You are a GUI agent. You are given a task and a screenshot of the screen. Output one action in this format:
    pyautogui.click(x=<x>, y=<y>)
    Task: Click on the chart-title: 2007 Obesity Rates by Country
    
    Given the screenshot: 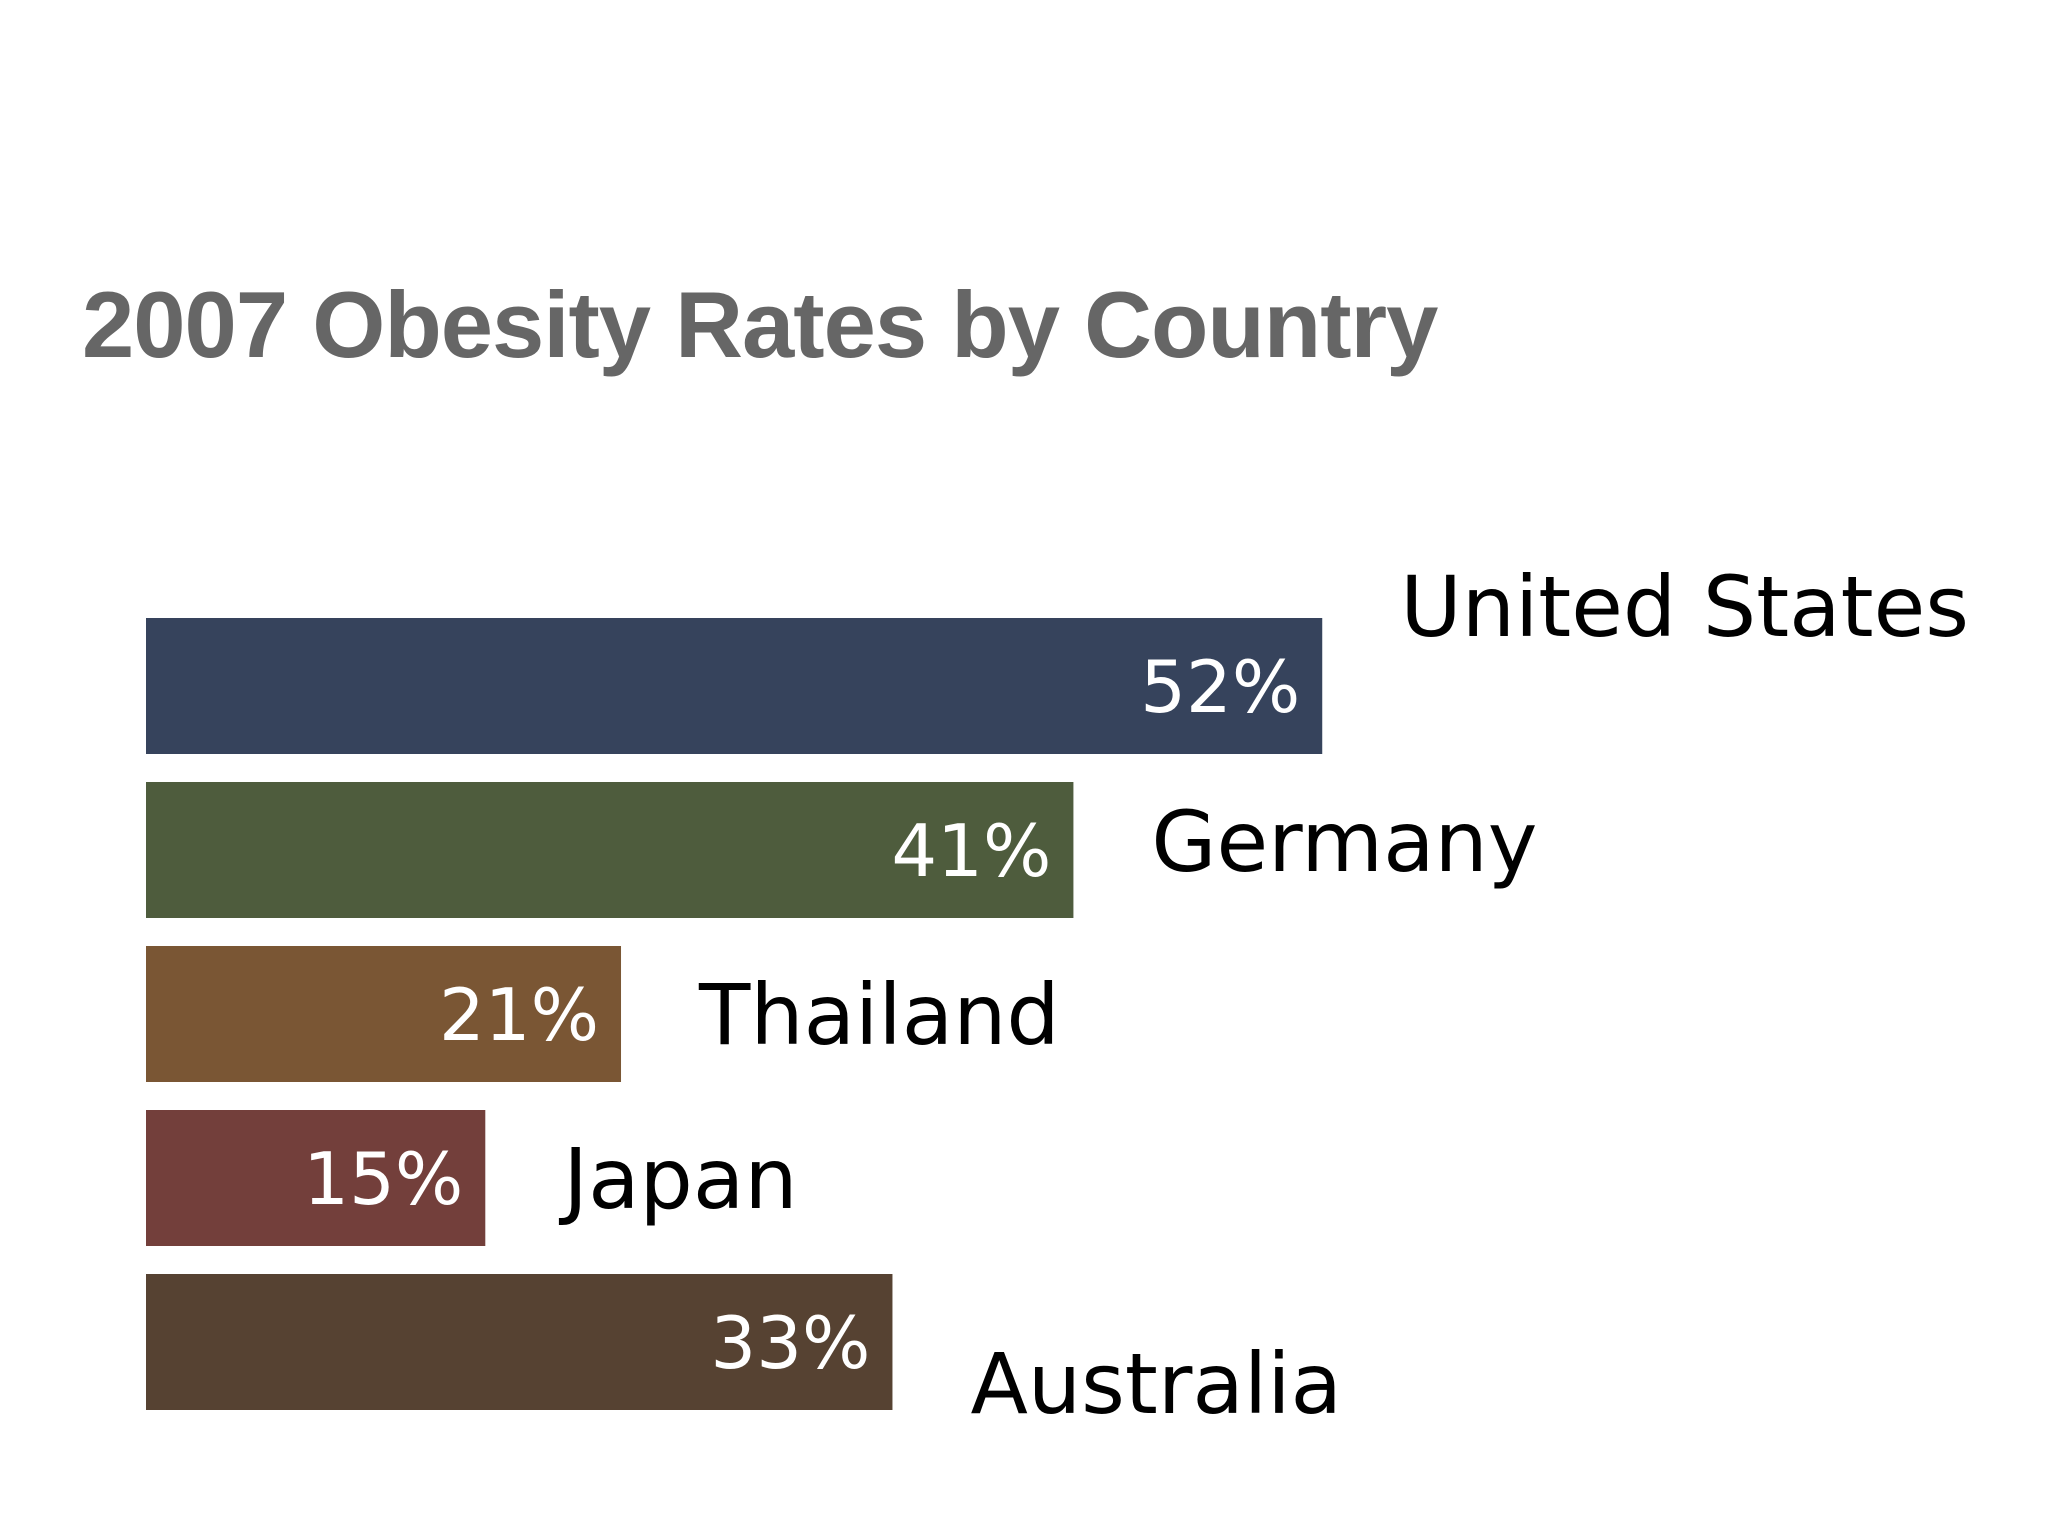 What is the action you would take?
    pyautogui.click(x=760, y=324)
    